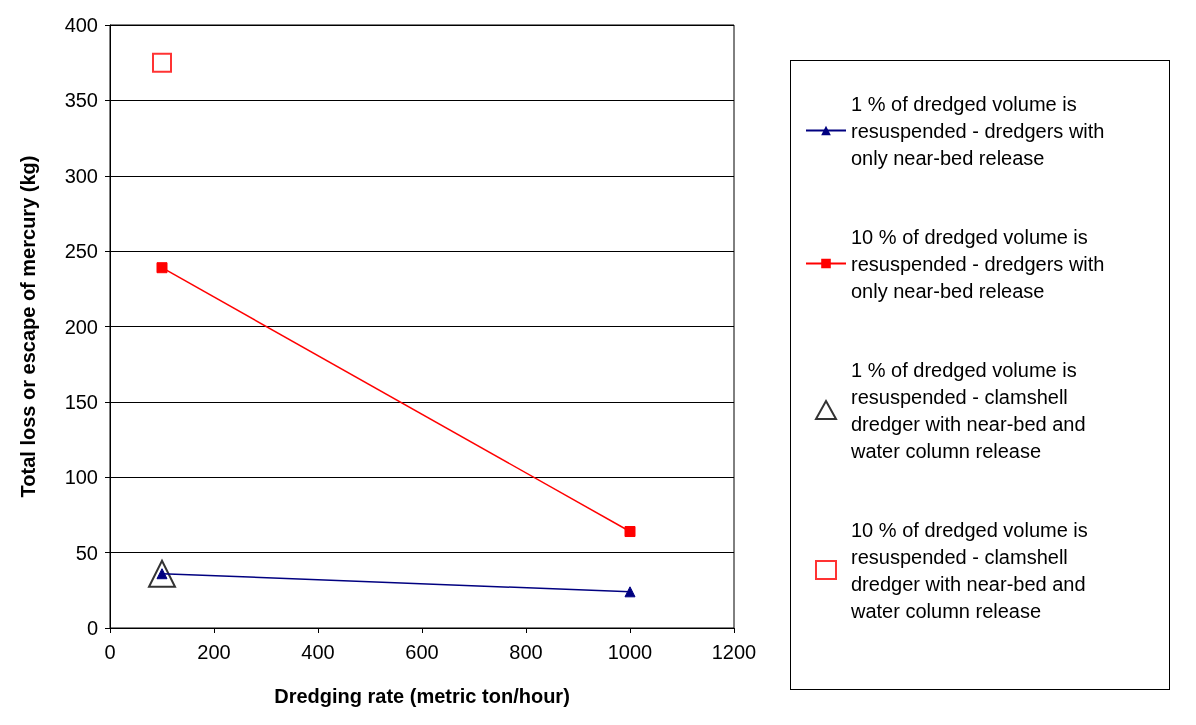 The height and width of the screenshot is (725, 1196). Describe the element at coordinates (81, 175) in the screenshot. I see `y-tick-label: 300` at that location.